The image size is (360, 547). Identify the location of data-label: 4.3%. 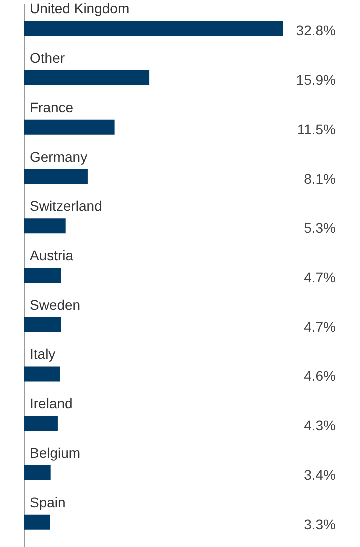
(320, 426).